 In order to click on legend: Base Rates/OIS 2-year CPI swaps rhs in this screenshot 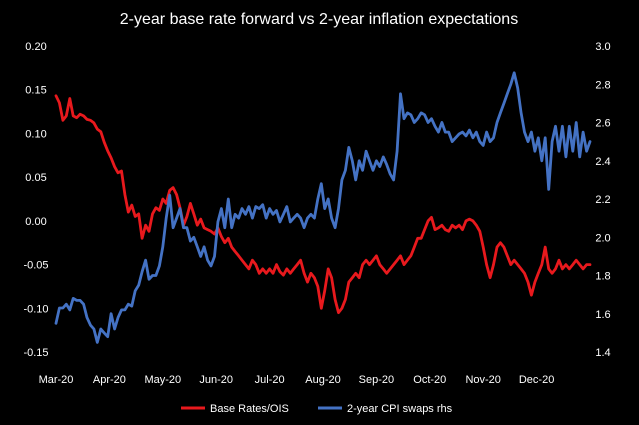, I will do `click(317, 409)`.